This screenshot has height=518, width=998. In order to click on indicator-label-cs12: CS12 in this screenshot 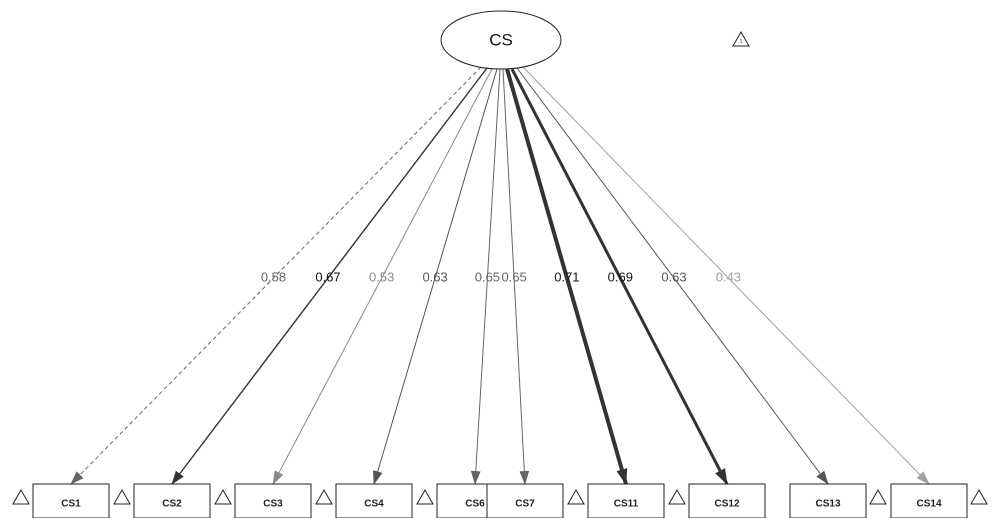, I will do `click(726, 504)`.